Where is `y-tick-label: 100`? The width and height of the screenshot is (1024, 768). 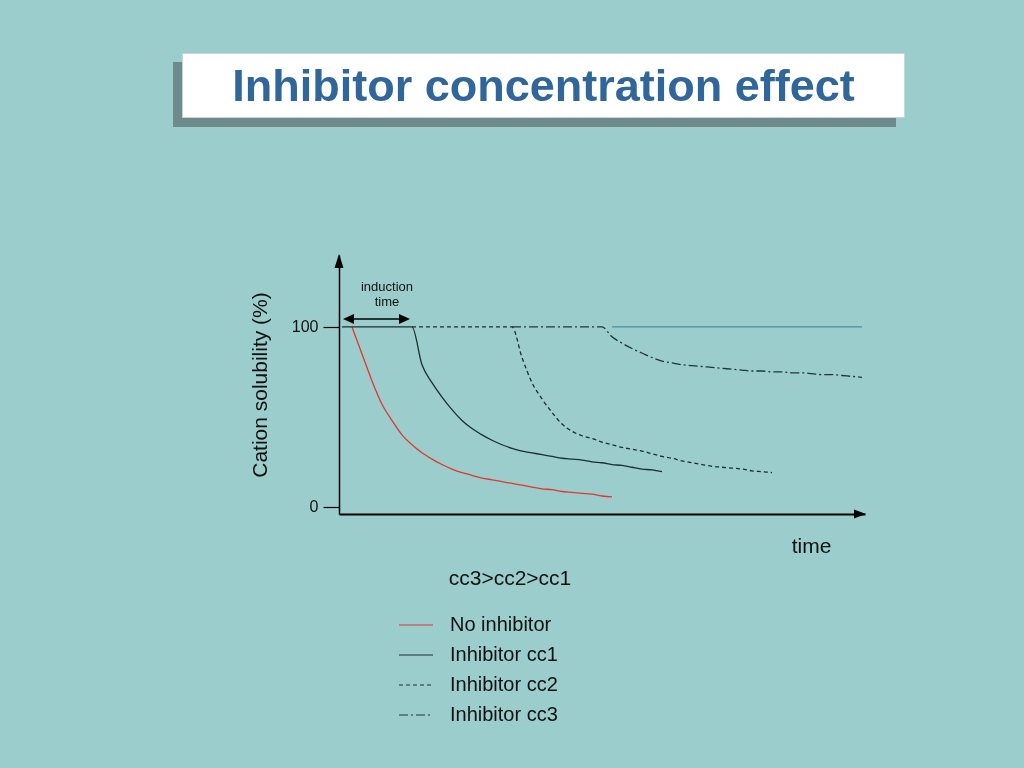
y-tick-label: 100 is located at coordinates (305, 327).